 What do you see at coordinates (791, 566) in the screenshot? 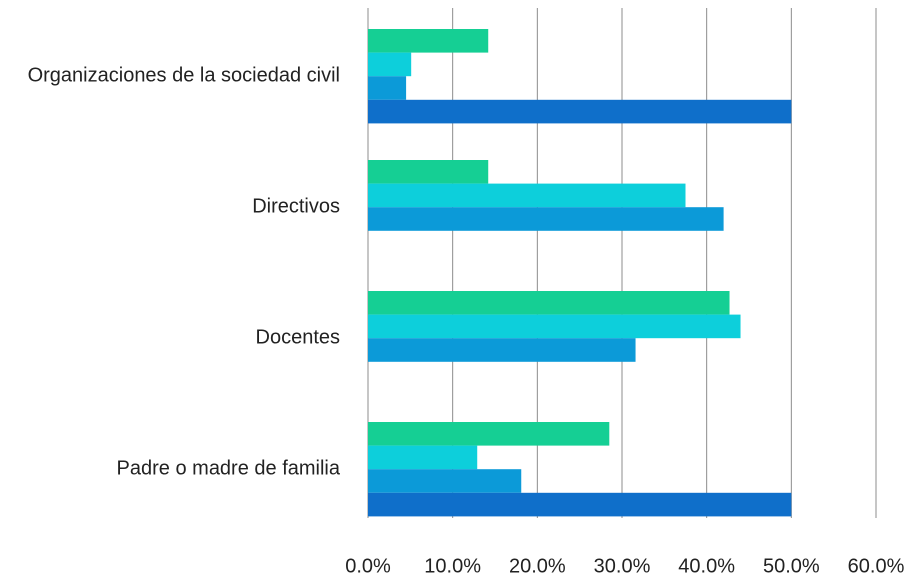
I see `x-tick-label: 50.0%` at bounding box center [791, 566].